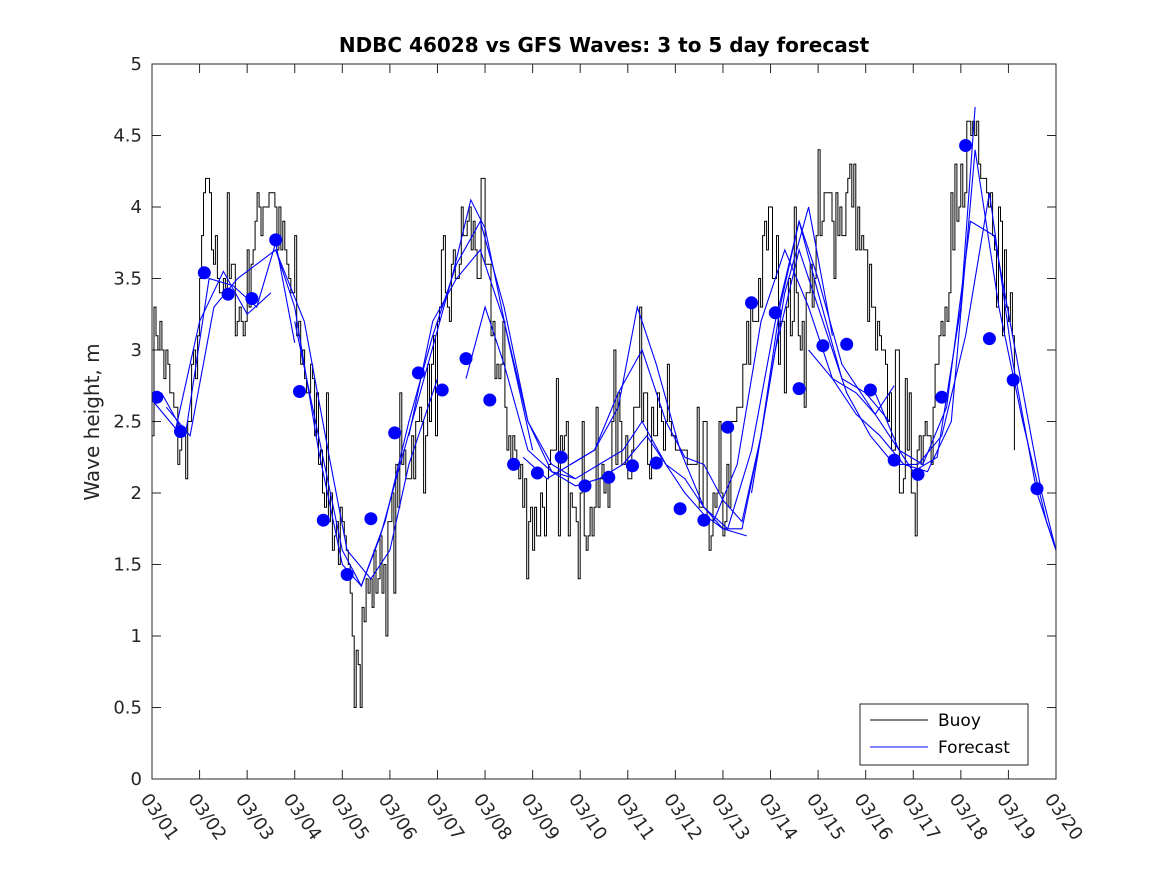 The width and height of the screenshot is (1167, 875). I want to click on y-tick-label: 1, so click(136, 636).